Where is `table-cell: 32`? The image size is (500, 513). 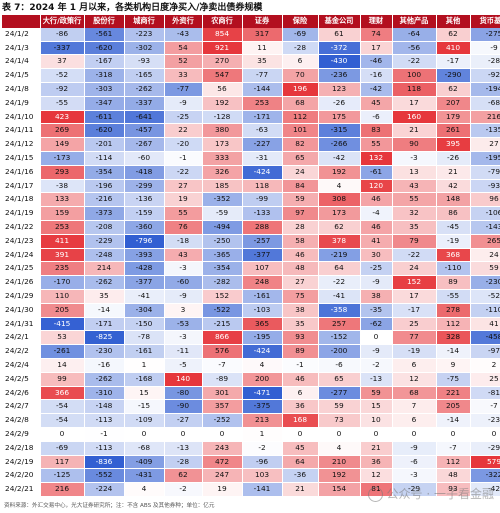
table-cell: 32 is located at coordinates (414, 213).